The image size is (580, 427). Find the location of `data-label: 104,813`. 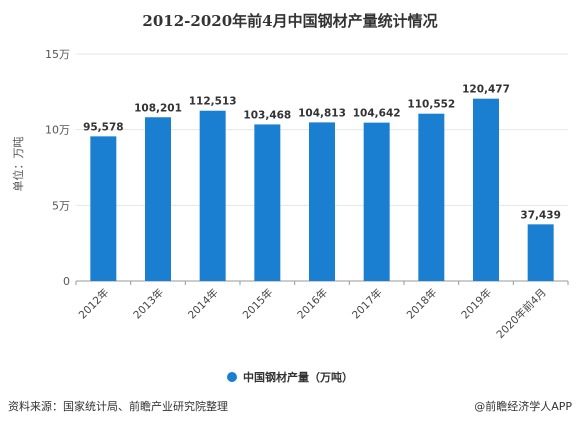

data-label: 104,813 is located at coordinates (322, 113).